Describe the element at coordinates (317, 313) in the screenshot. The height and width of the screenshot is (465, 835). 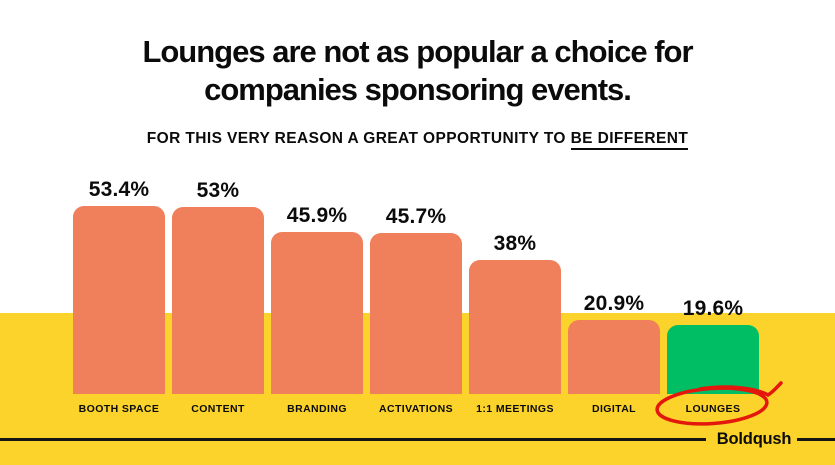
I see `bar-branding` at that location.